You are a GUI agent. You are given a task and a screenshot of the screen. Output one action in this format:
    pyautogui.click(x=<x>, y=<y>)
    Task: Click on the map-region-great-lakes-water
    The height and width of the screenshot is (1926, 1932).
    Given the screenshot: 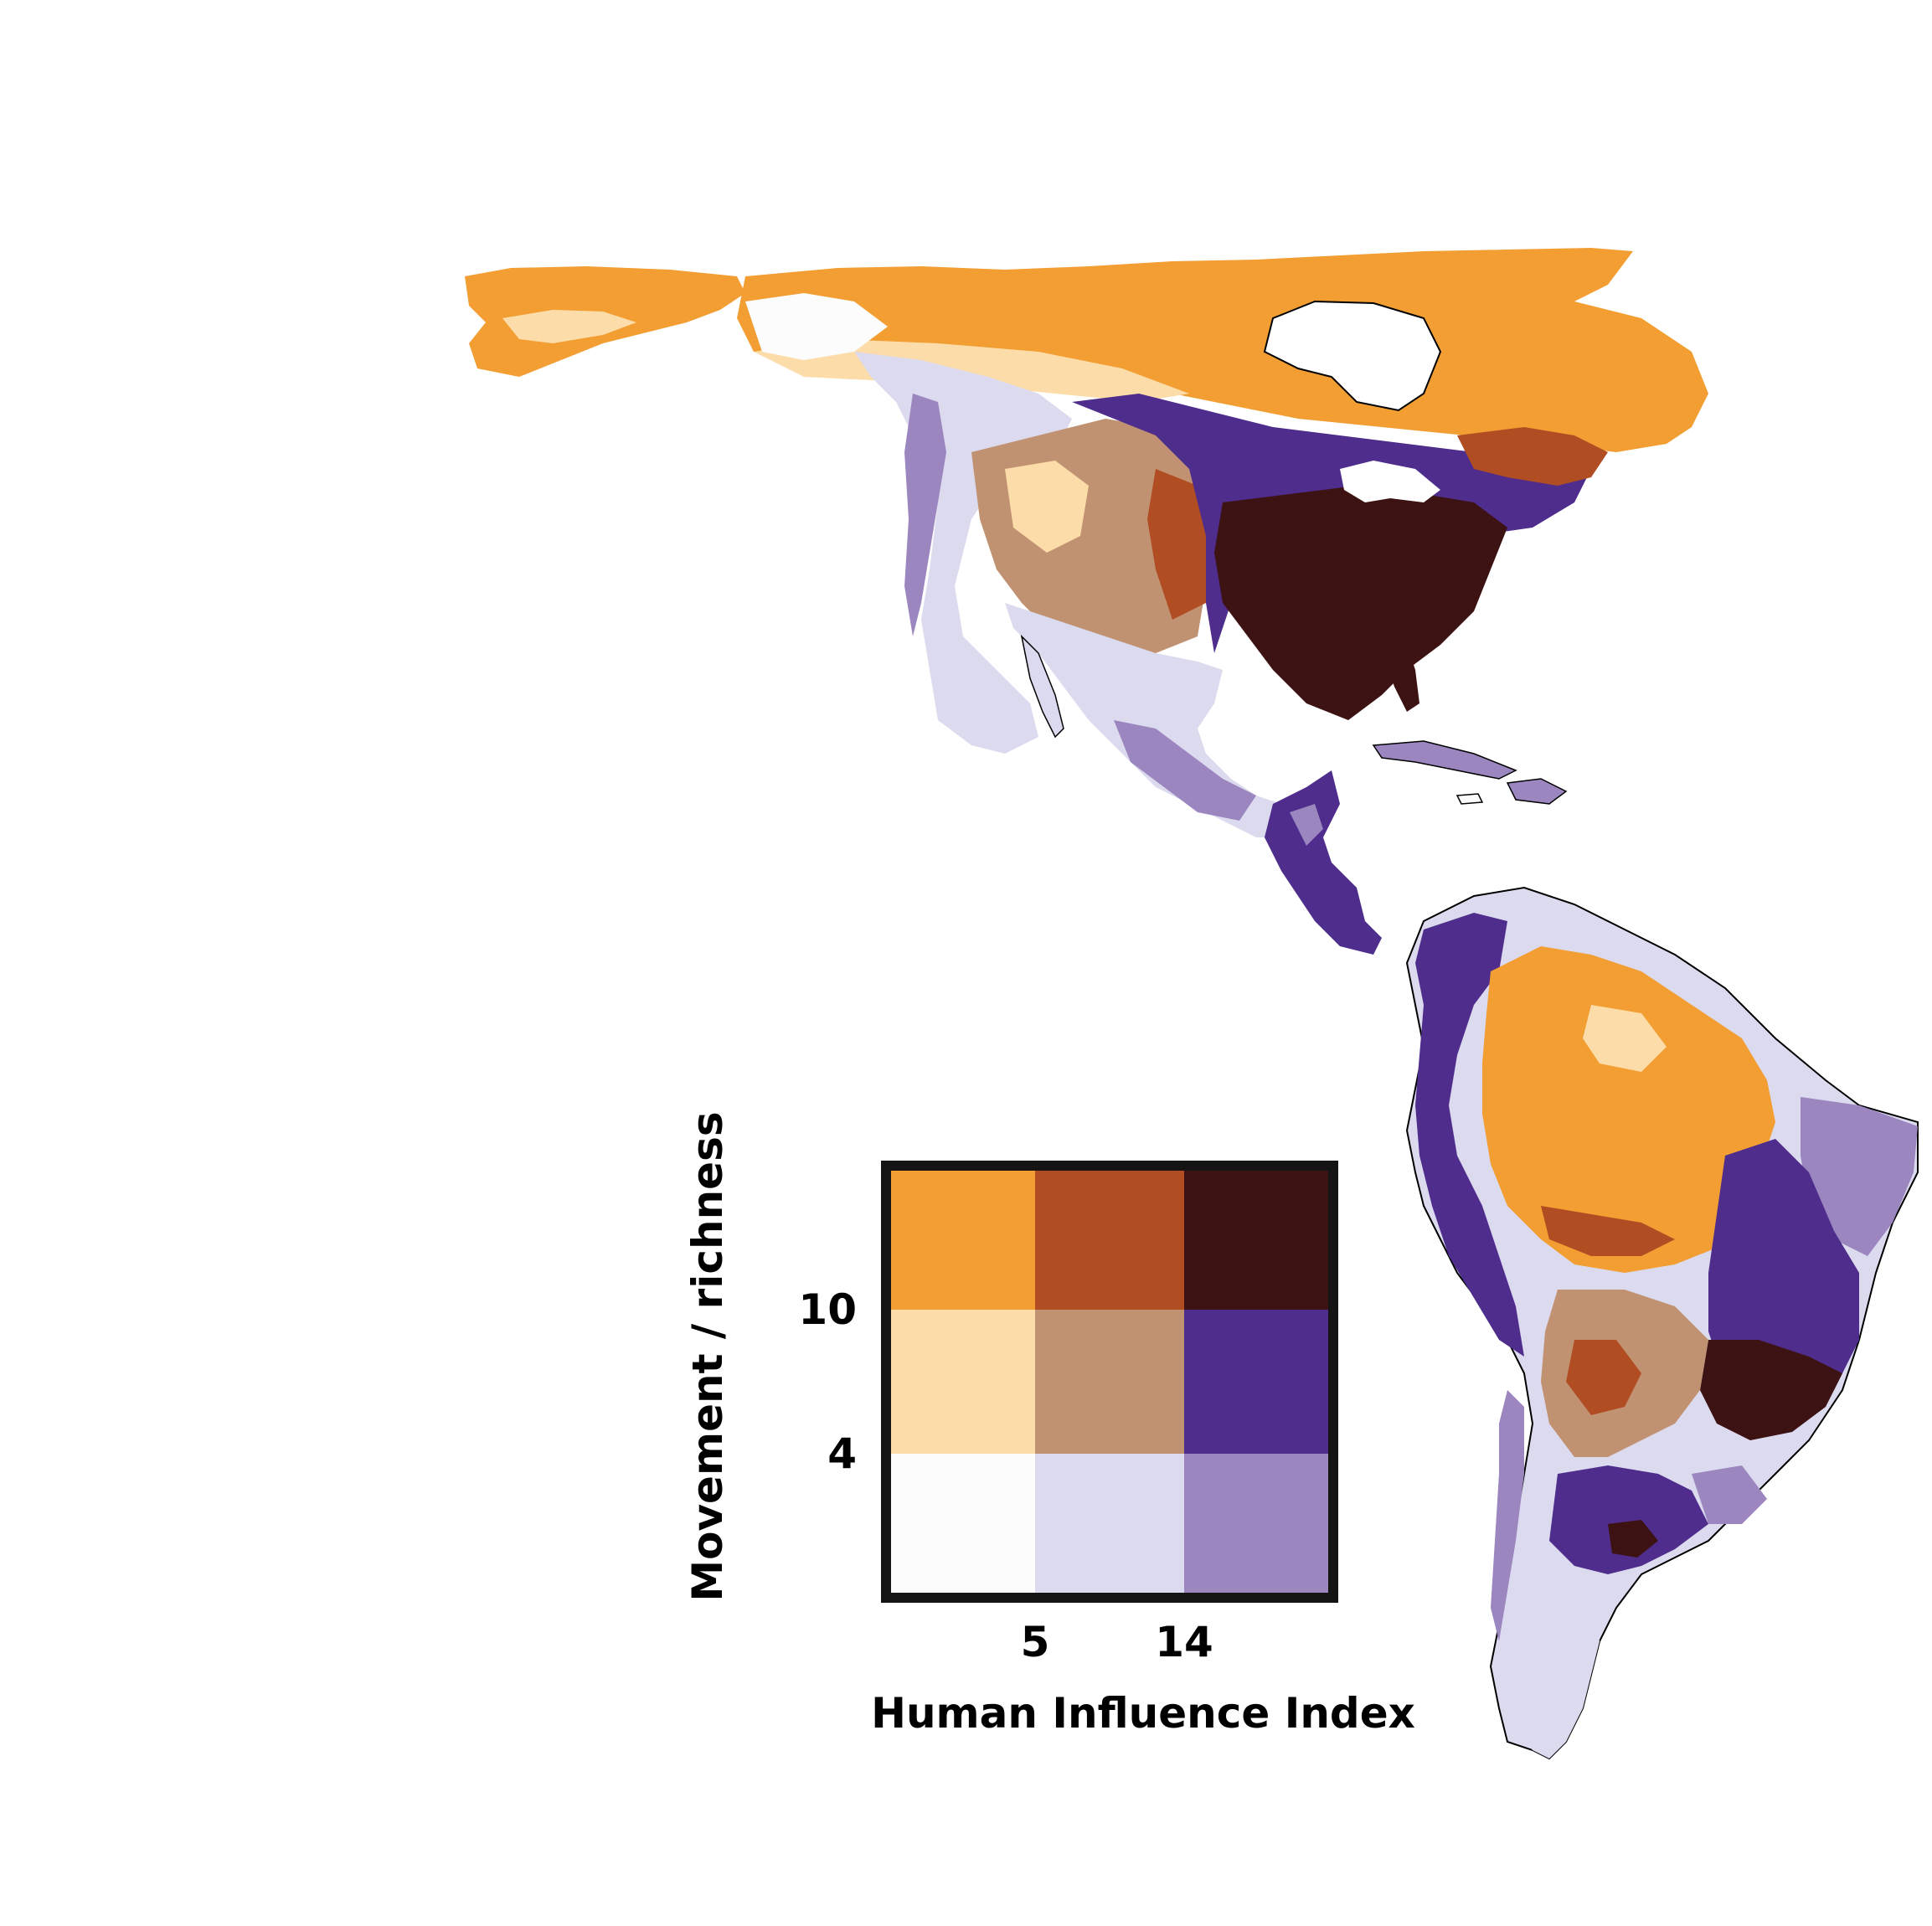 What is the action you would take?
    pyautogui.click(x=1390, y=481)
    